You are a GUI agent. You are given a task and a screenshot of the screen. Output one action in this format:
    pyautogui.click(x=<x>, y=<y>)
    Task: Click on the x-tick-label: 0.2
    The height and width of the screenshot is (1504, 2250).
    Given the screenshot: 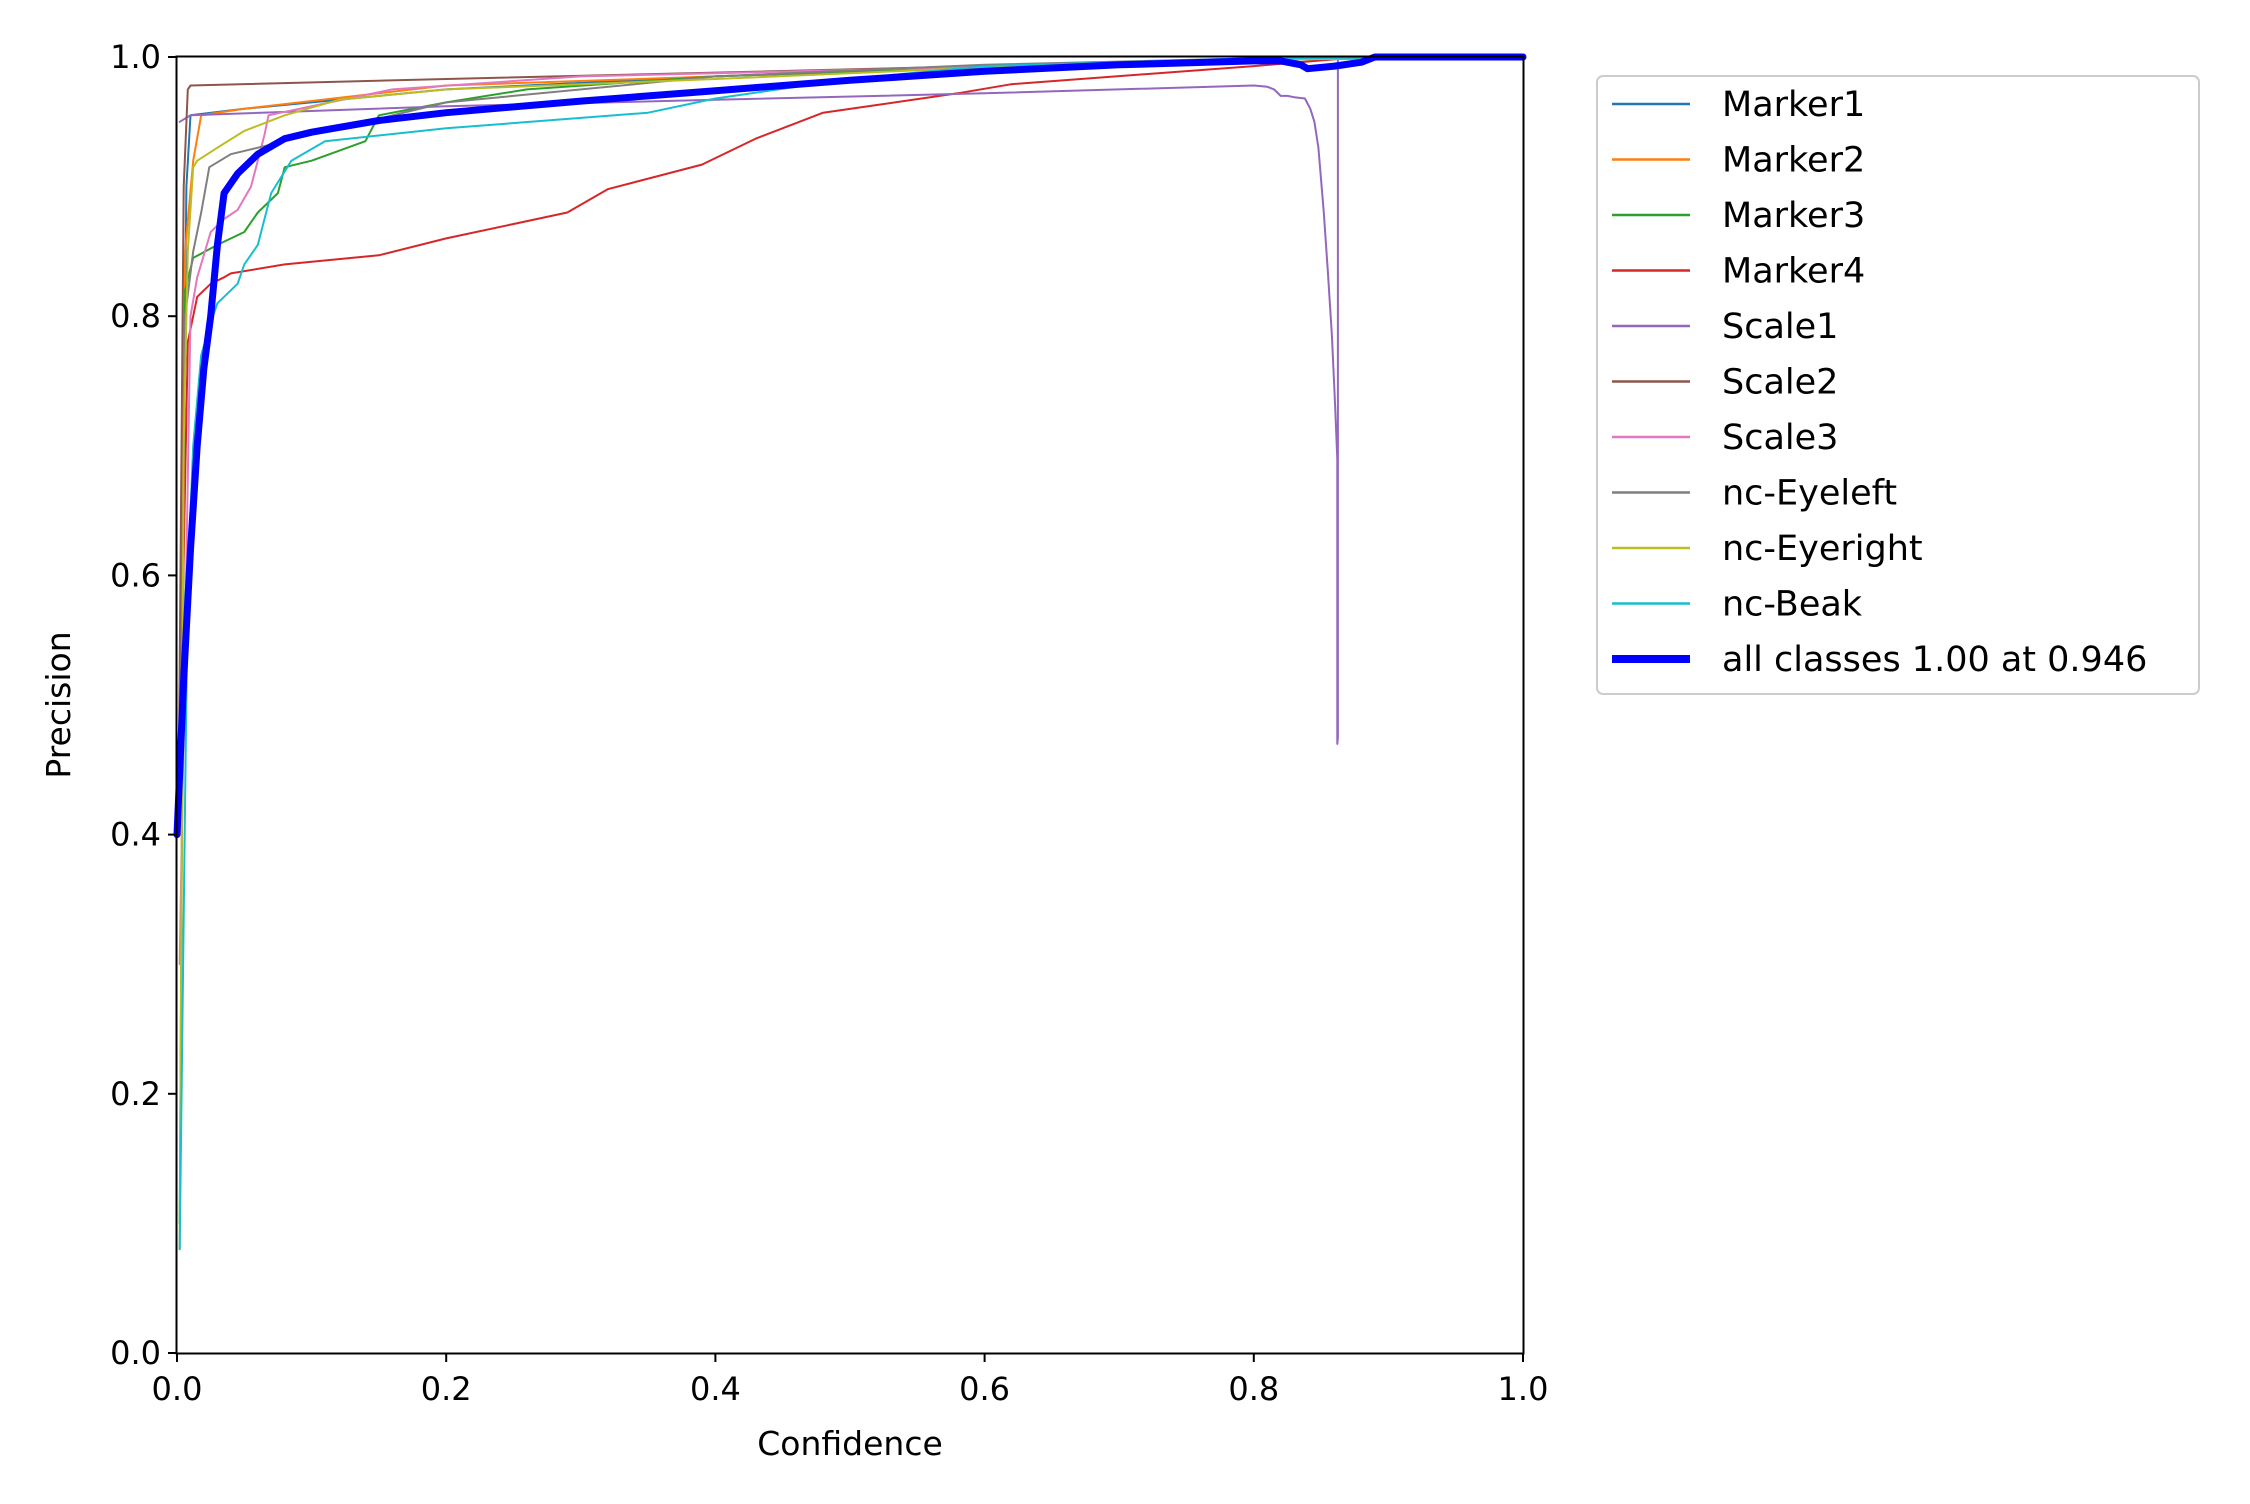 What is the action you would take?
    pyautogui.click(x=446, y=1389)
    